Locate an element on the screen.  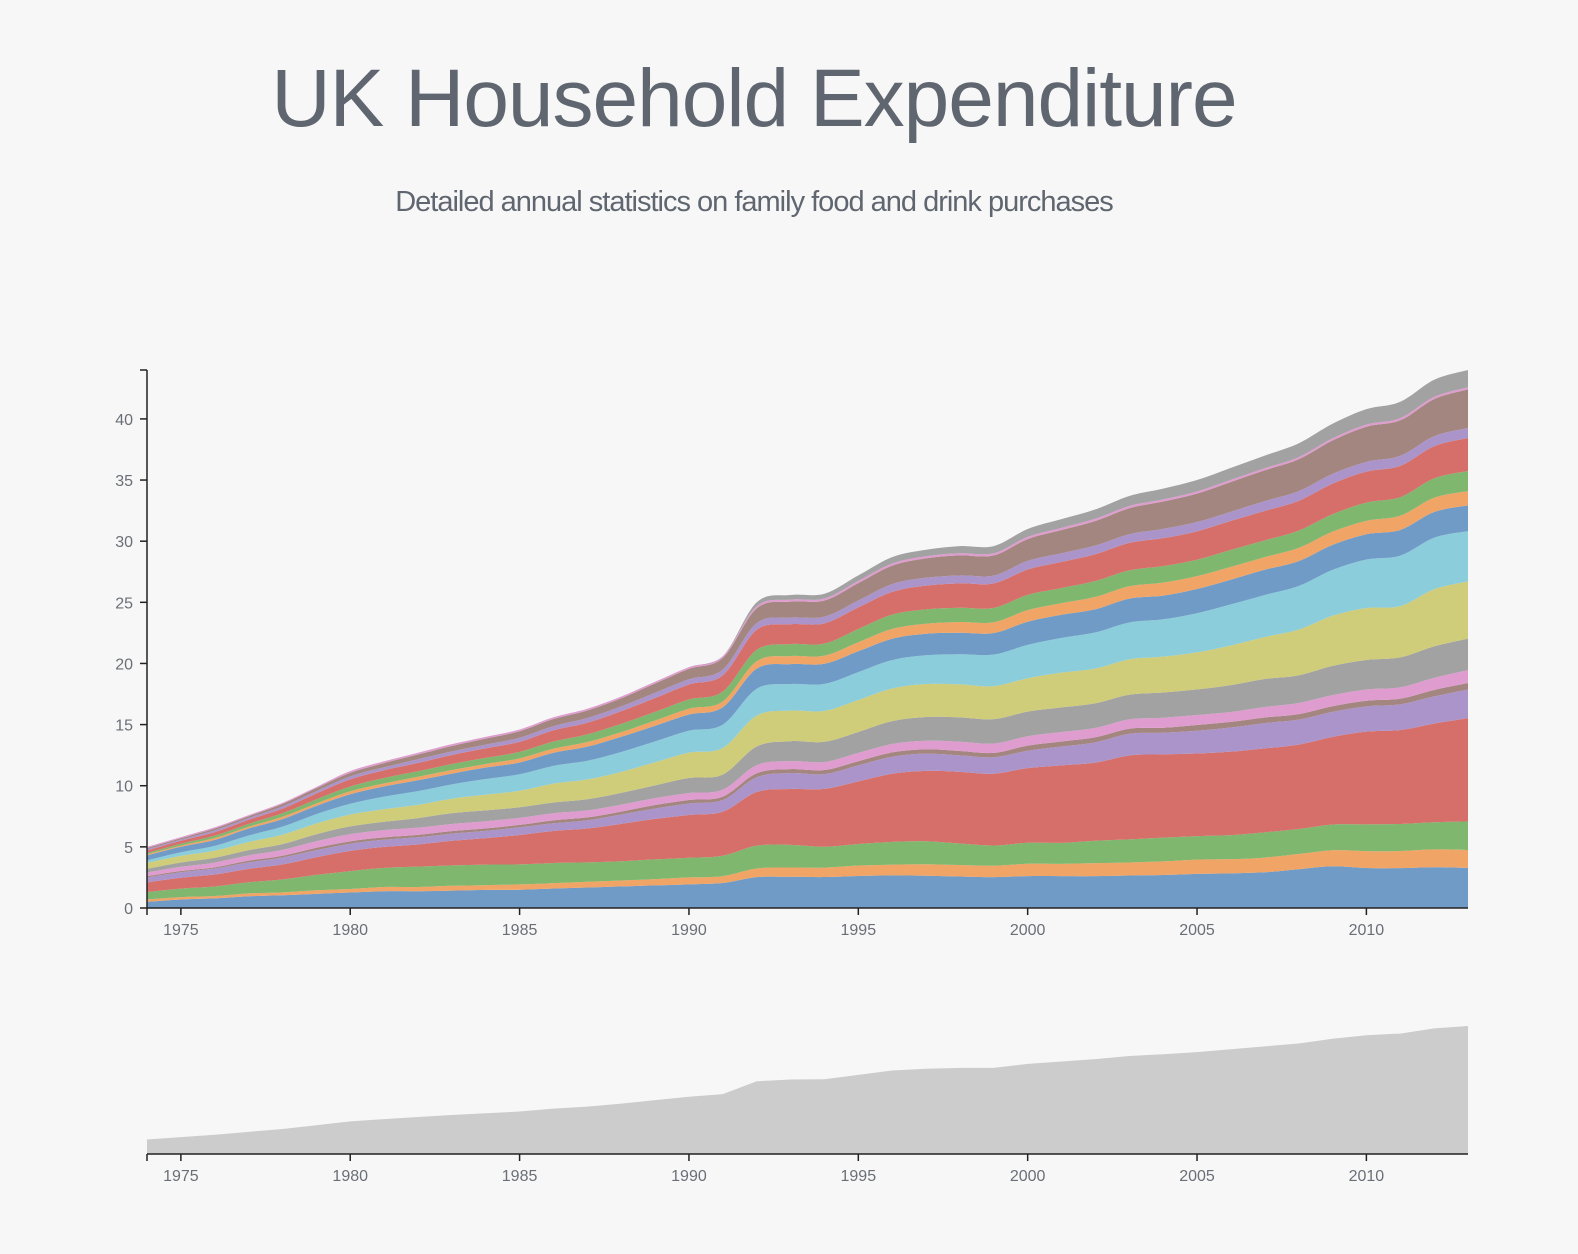
x-axis: 1975 1980 1985 1990 1995 2000 2005 2010 is located at coordinates (807, 923).